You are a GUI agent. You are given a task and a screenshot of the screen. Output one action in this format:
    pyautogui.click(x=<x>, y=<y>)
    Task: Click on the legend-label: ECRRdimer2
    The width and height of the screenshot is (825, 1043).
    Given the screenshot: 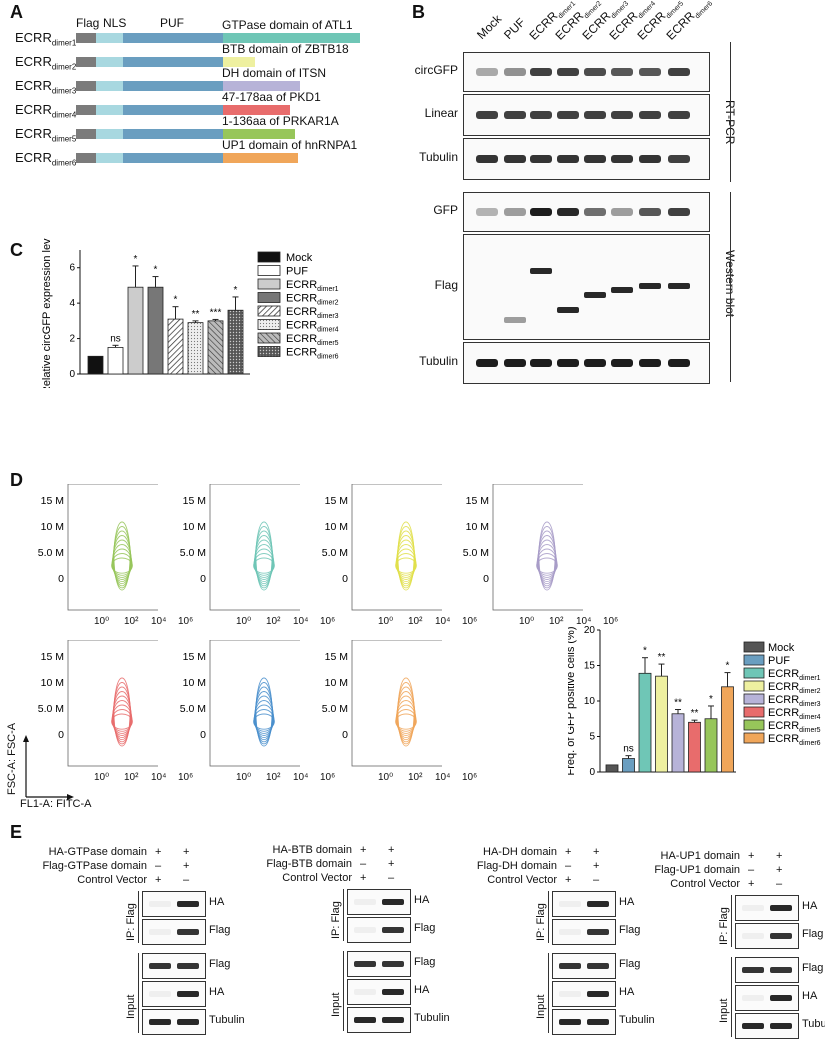 What is the action you would take?
    pyautogui.click(x=312, y=300)
    